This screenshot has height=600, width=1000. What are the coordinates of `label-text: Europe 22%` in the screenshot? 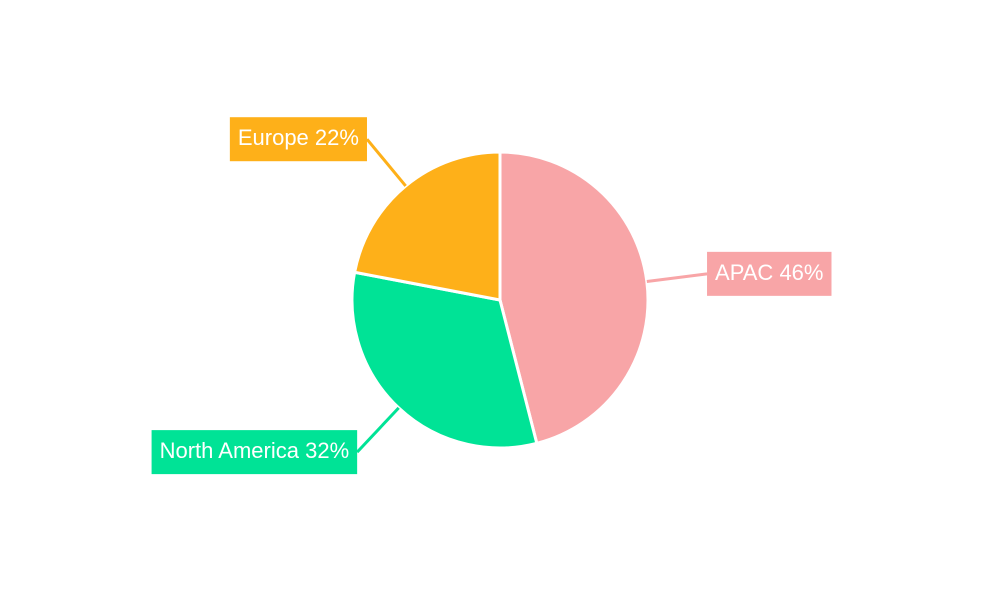 It's located at (298, 137).